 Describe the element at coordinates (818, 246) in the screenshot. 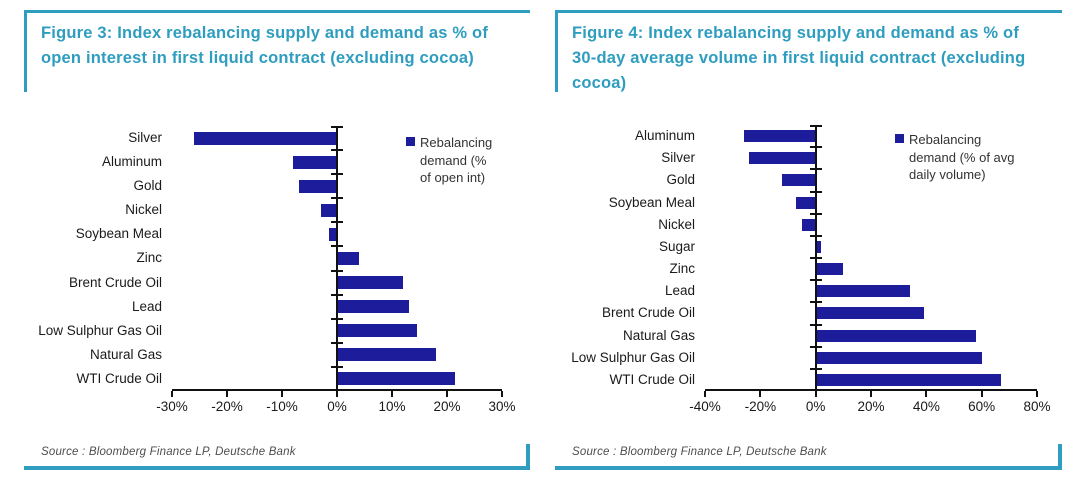

I see `bar-sugar` at that location.